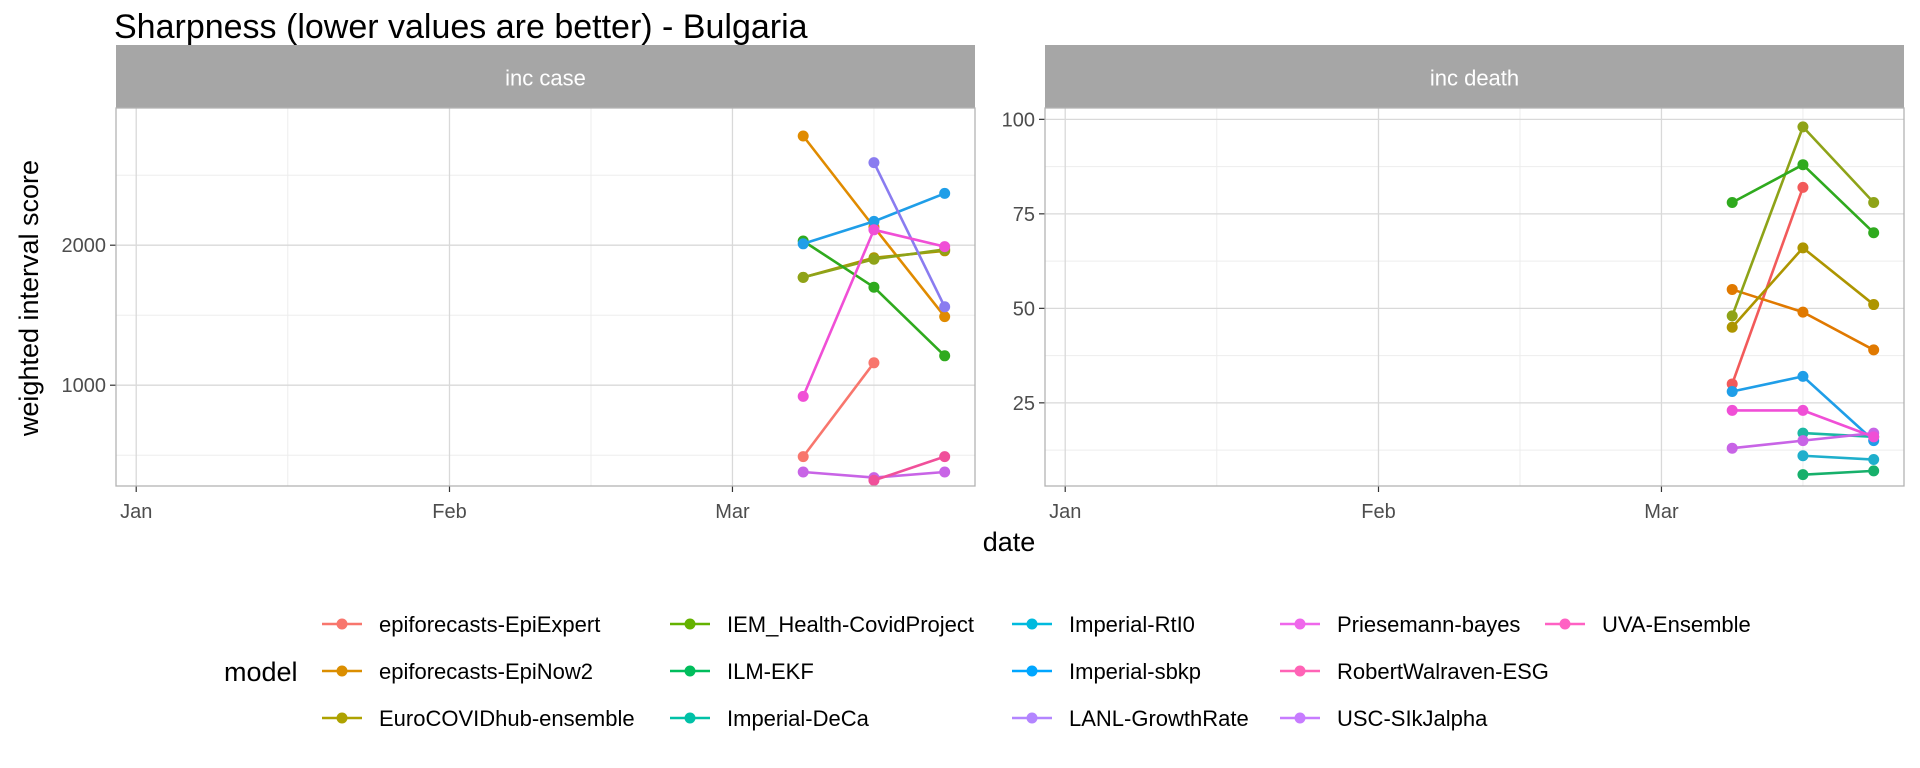  What do you see at coordinates (486, 671) in the screenshot?
I see `legend-label: epiforecasts-EpiNow2` at bounding box center [486, 671].